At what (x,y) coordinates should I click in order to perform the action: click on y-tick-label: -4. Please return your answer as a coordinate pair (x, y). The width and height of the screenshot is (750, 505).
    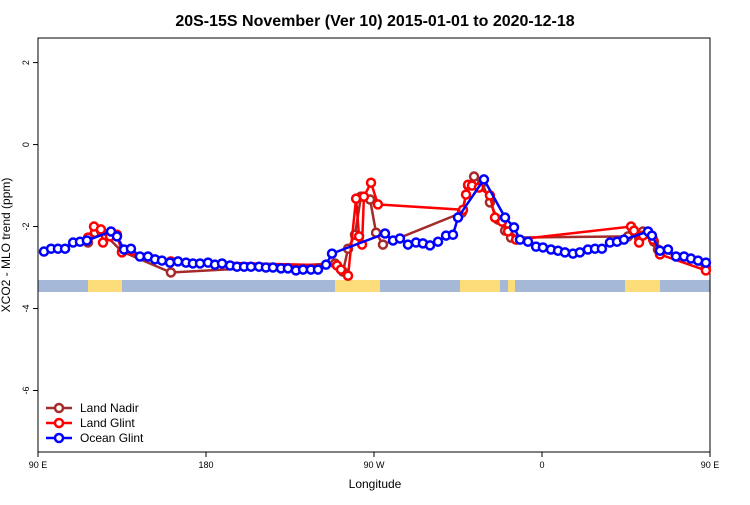
    Looking at the image, I should click on (26, 309).